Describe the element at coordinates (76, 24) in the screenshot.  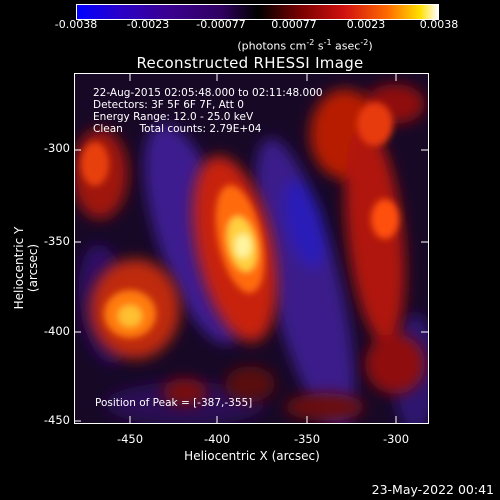
I see `colorbar-tick: -0.0038` at that location.